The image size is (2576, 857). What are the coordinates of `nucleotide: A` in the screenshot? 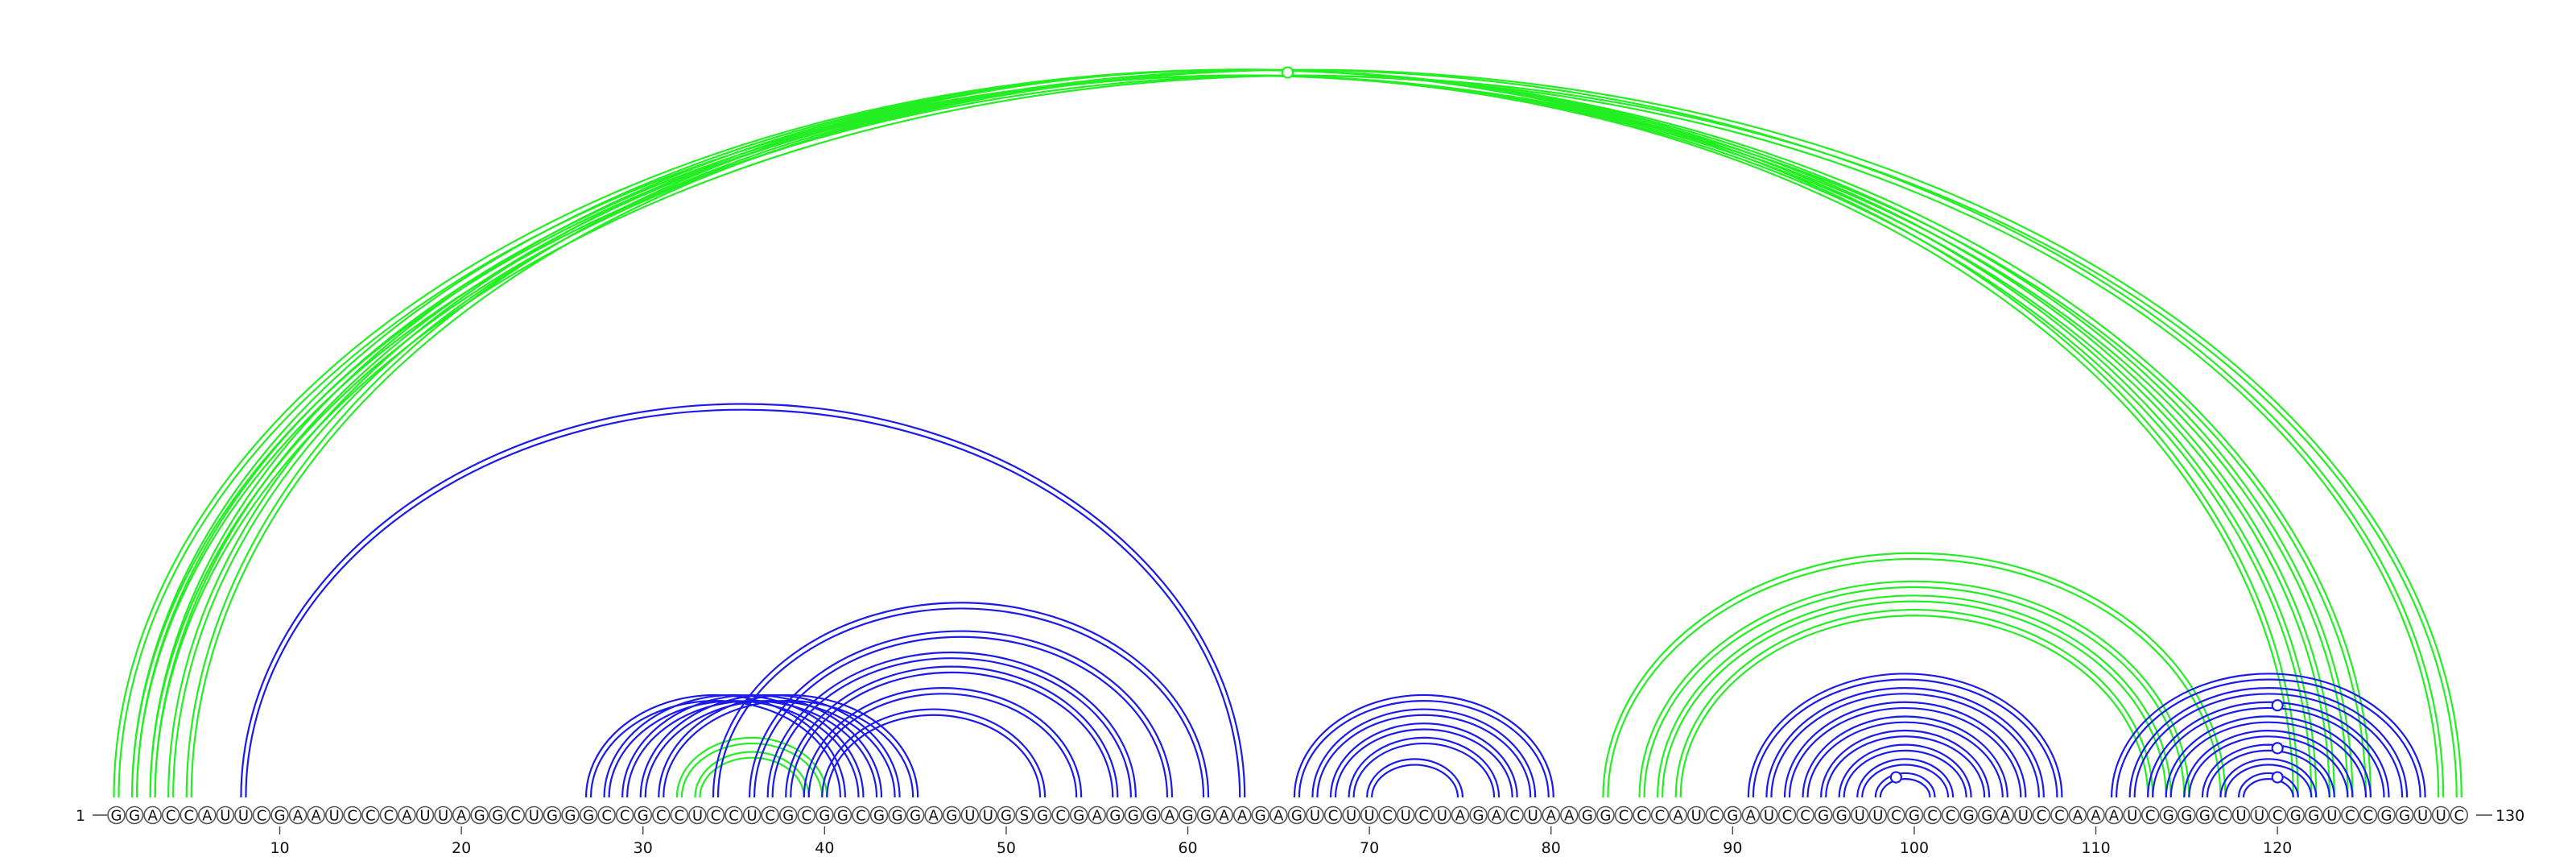 It's located at (1169, 815).